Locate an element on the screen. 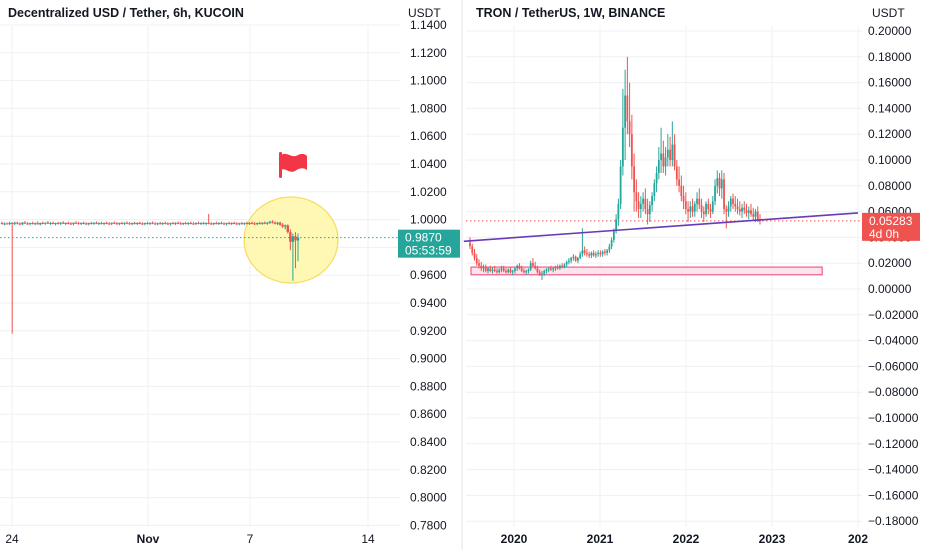  chart-title: Decentralized USD / Tether, 6h, KUCOIN is located at coordinates (126, 13).